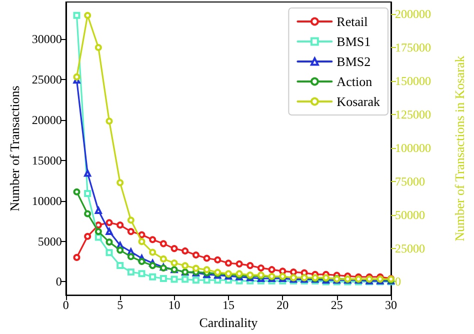 The height and width of the screenshot is (334, 474). I want to click on legend-label: Kosarak, so click(358, 101).